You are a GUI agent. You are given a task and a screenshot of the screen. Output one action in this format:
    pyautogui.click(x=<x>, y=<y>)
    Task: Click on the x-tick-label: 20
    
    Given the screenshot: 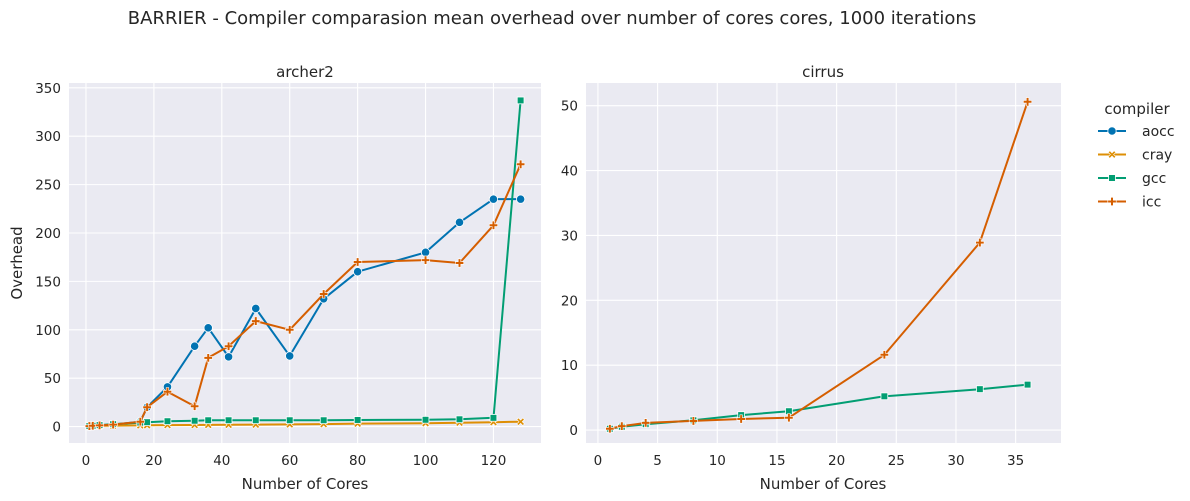 What is the action you would take?
    pyautogui.click(x=153, y=461)
    